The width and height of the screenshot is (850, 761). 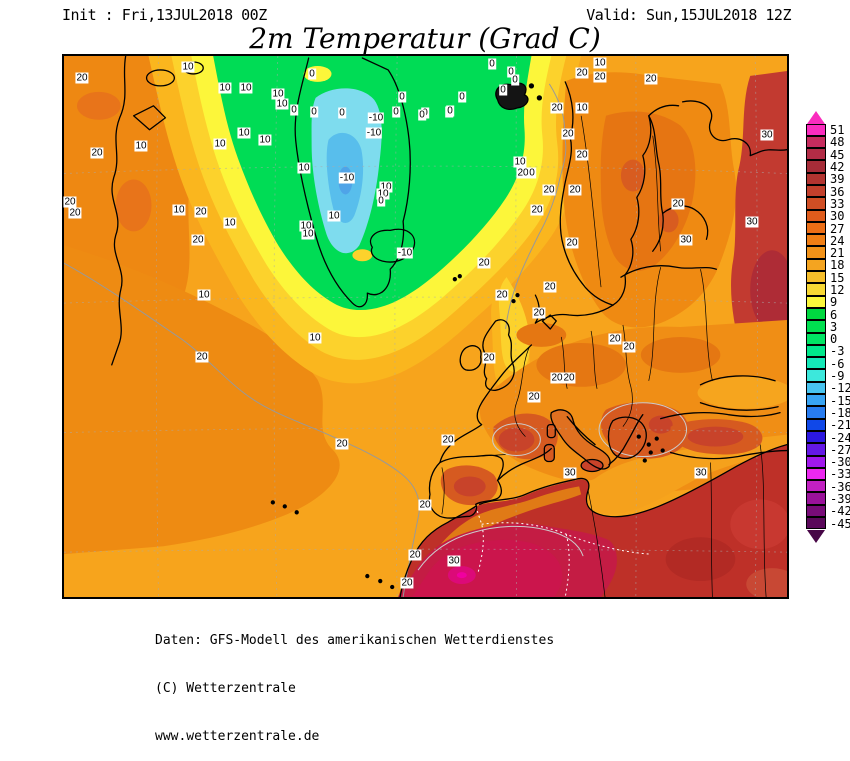 I want to click on legend-arrow-bottom, so click(x=816, y=536).